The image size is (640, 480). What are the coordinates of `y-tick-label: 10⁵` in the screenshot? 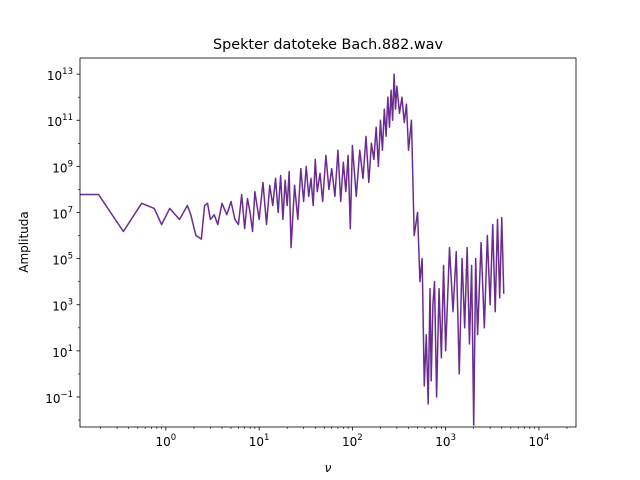 It's located at (62, 260).